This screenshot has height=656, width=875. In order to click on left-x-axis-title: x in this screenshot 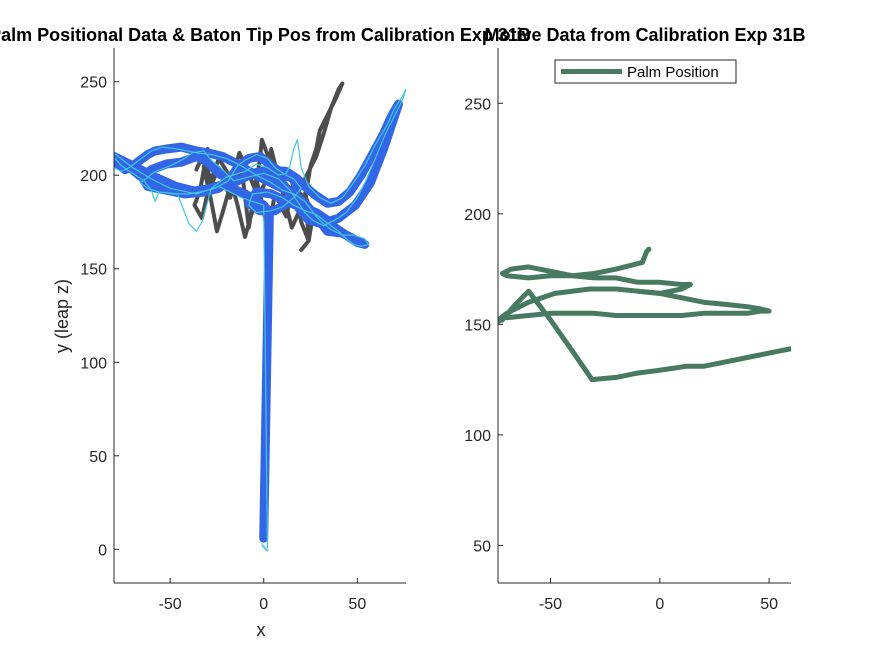, I will do `click(261, 630)`.